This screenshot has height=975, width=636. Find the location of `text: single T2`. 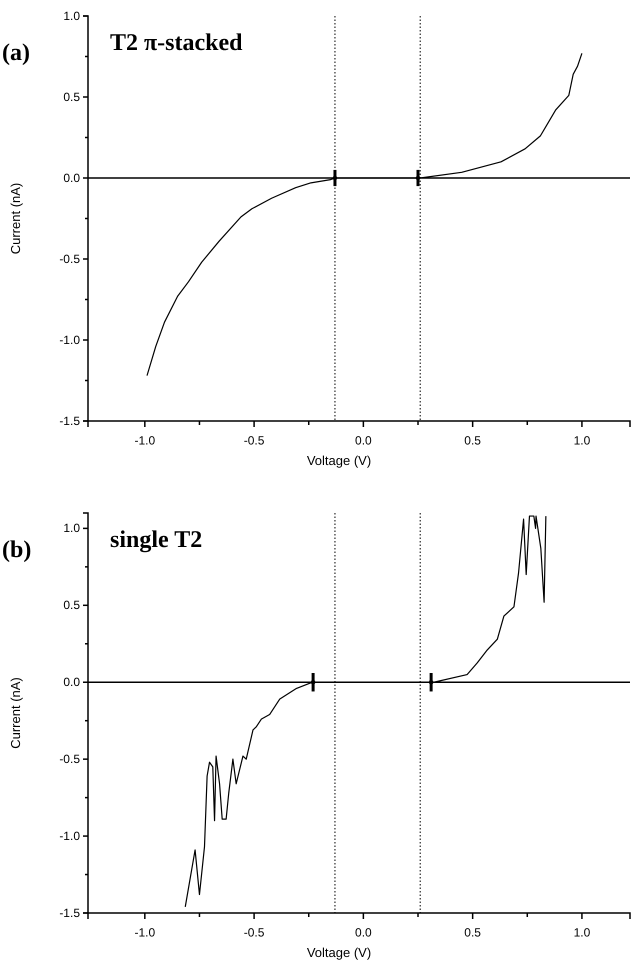

text: single T2 is located at coordinates (156, 540).